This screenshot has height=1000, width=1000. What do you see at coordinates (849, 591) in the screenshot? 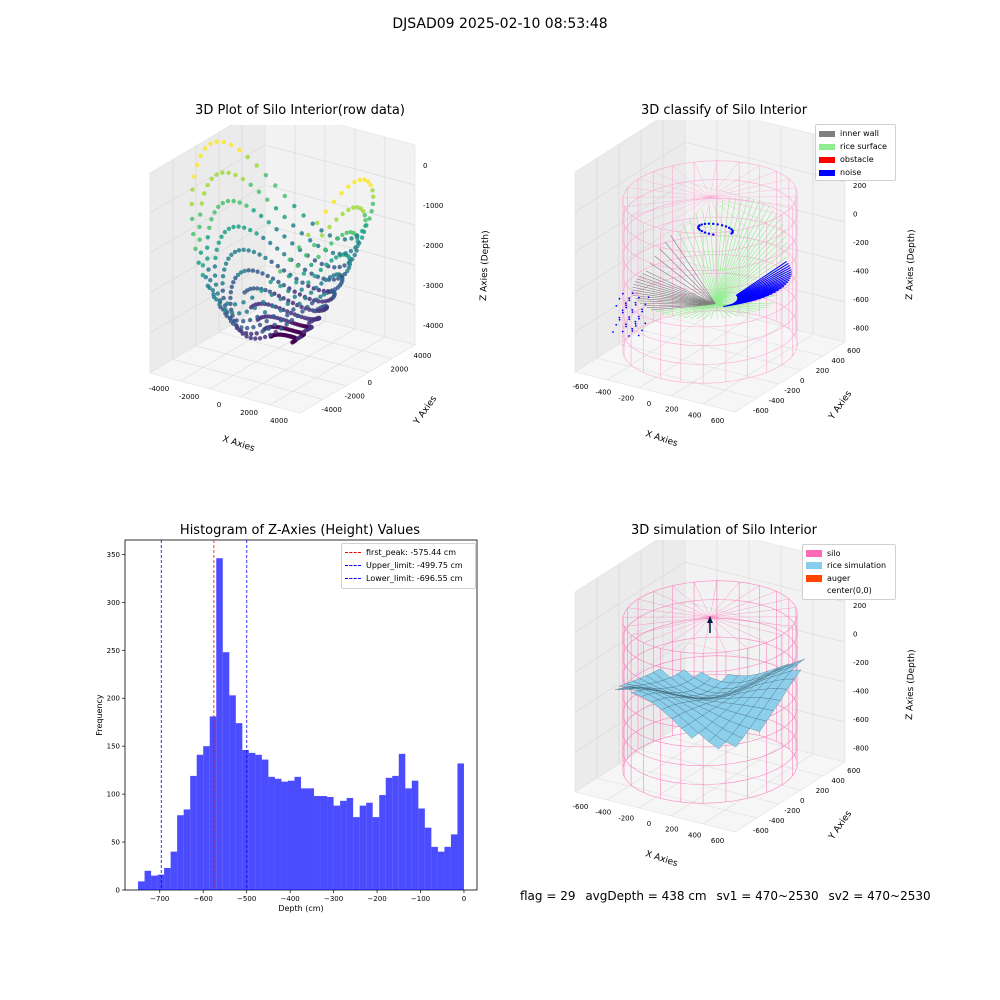
I see `legend-label: center(0,0)` at bounding box center [849, 591].